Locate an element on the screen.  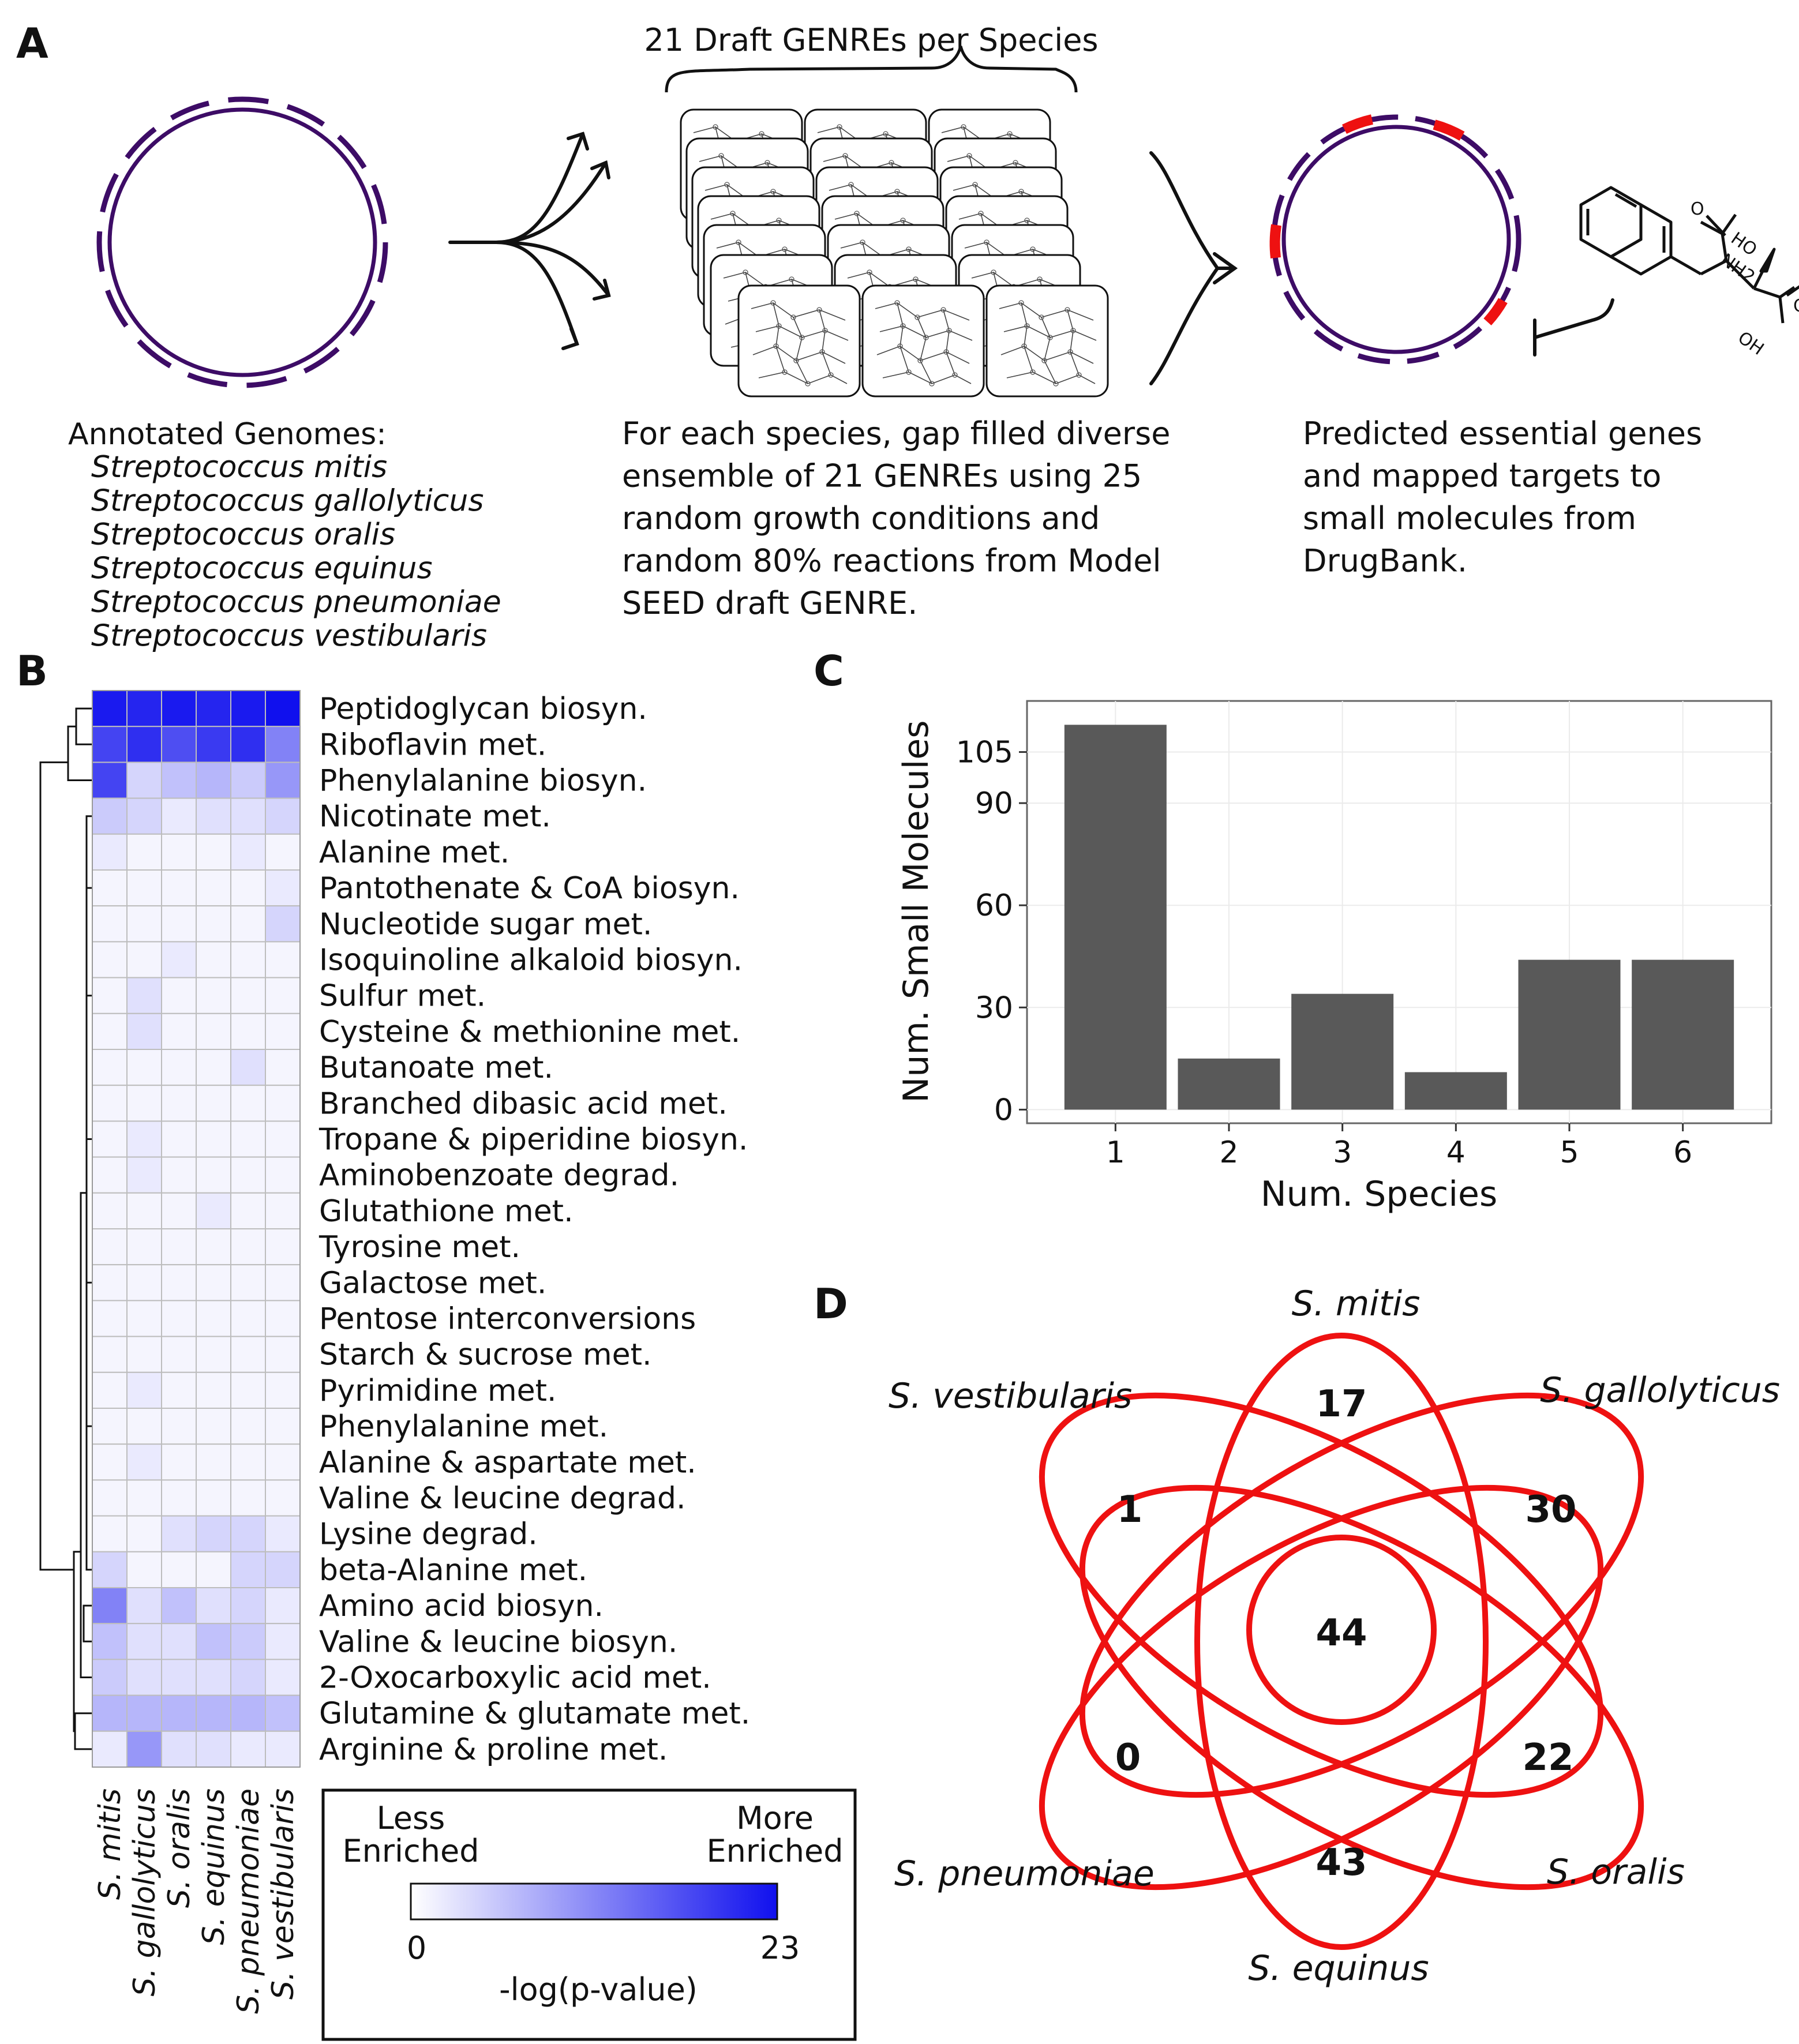
method-text-line: For each species, gap filled diverse is located at coordinates (896, 433).